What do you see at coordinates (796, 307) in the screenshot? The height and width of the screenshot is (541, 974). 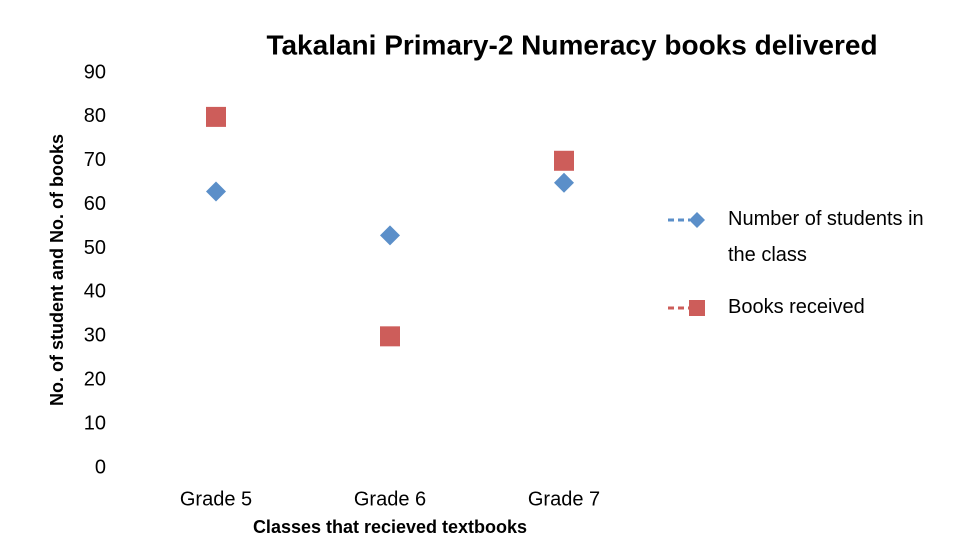 I see `legend-label: Books received` at bounding box center [796, 307].